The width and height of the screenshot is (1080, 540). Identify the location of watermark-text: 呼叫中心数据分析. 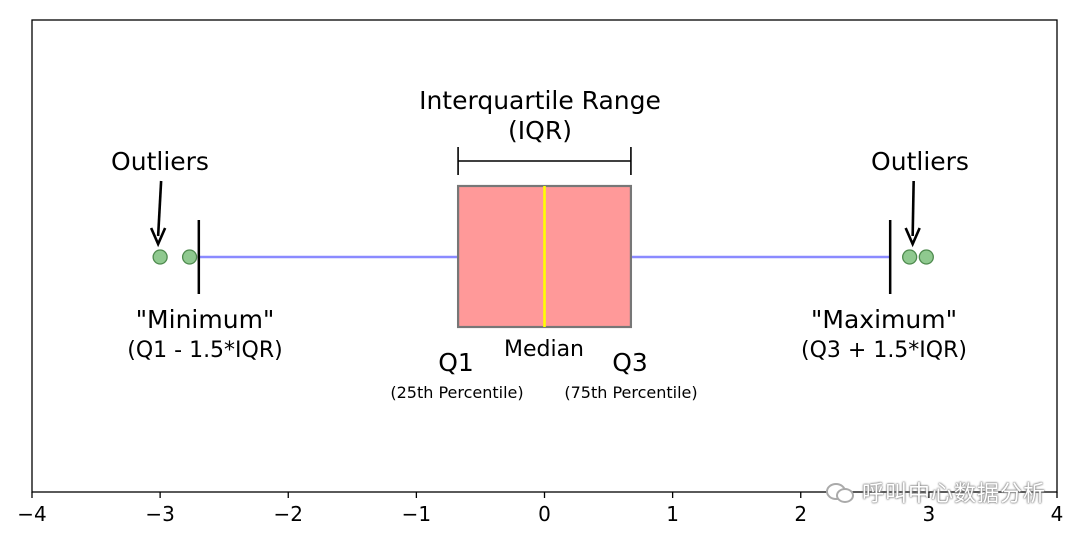
(953, 494).